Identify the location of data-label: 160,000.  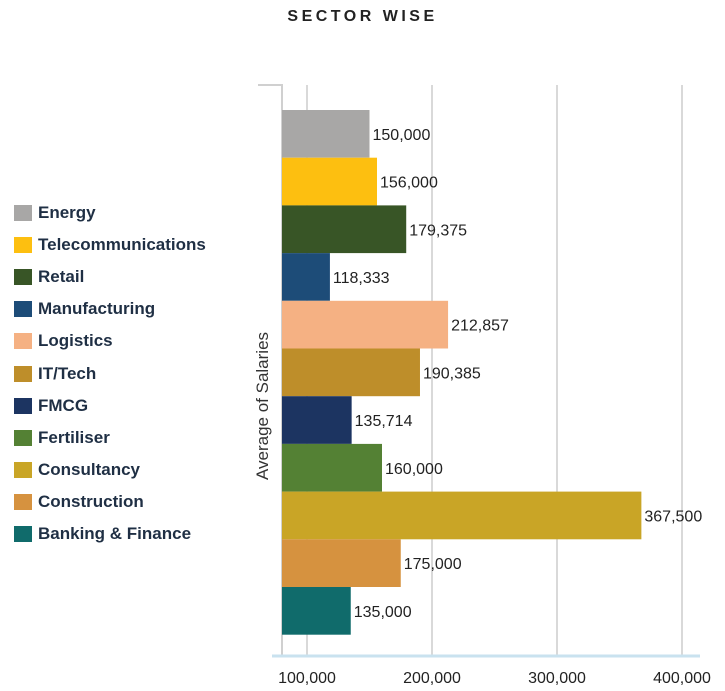
(414, 469).